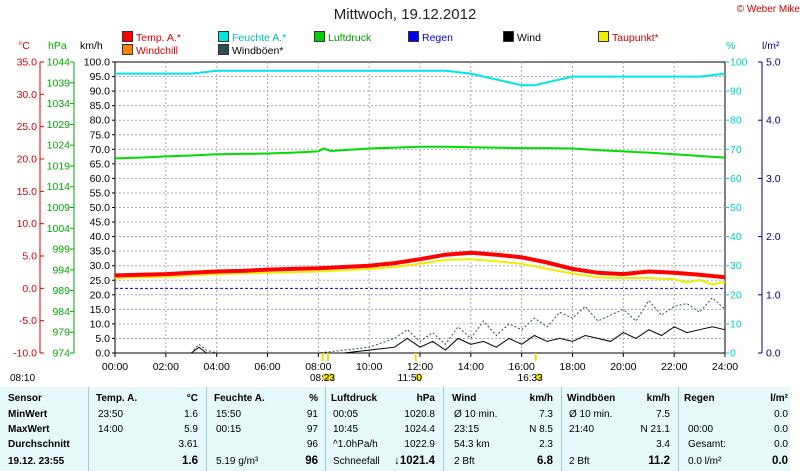  What do you see at coordinates (705, 461) in the screenshot?
I see `stats-cell-rain: 0.0 l/m²` at bounding box center [705, 461].